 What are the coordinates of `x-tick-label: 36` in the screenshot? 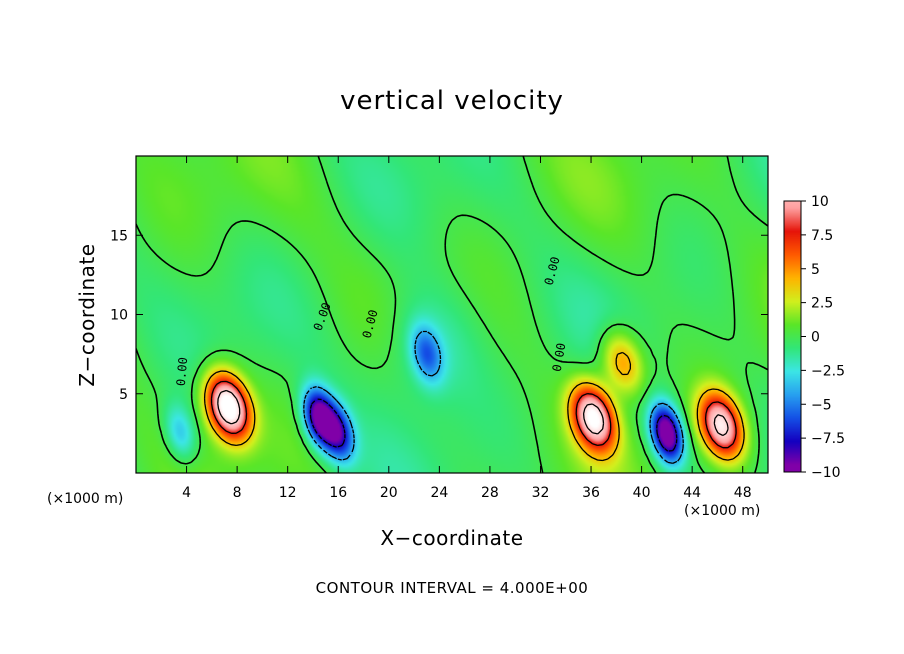 It's located at (591, 493).